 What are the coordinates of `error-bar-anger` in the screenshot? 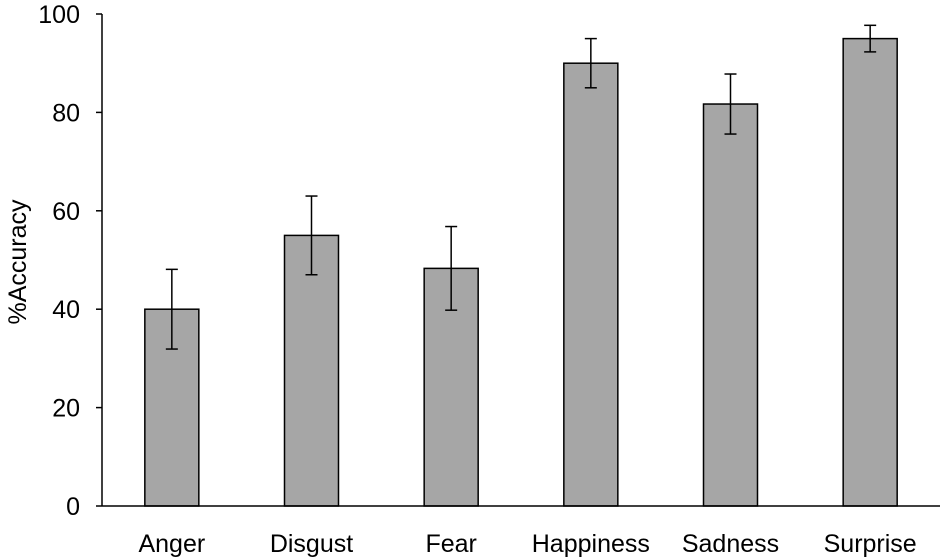 It's located at (171, 309).